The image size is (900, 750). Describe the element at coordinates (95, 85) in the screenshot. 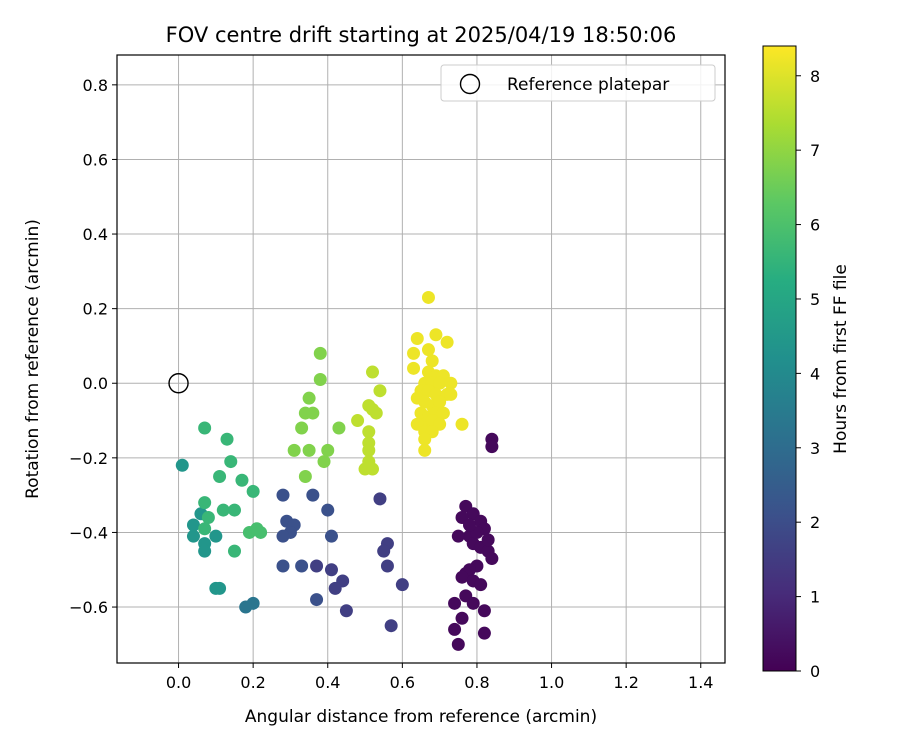

I see `y-tick-label: 0.8` at that location.